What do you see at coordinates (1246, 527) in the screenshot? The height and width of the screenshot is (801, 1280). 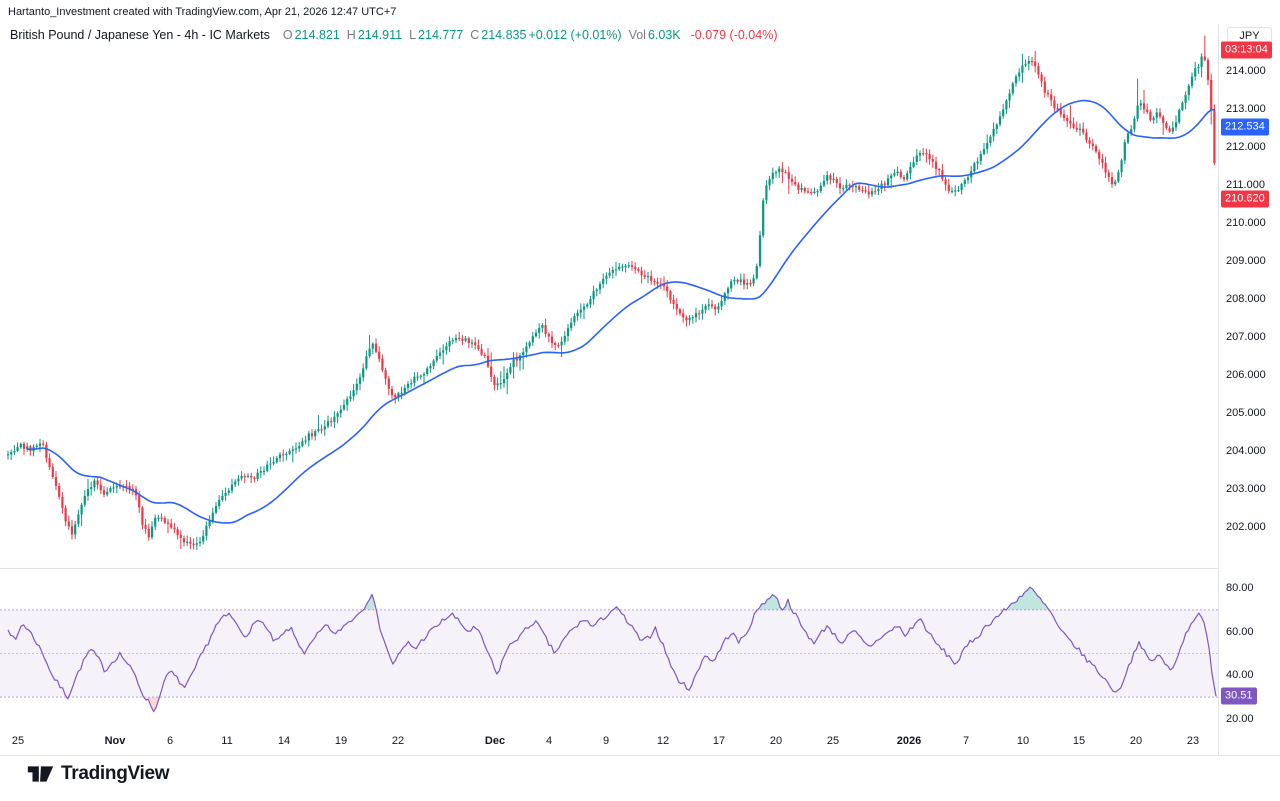 I see `price-tick: 202.000` at bounding box center [1246, 527].